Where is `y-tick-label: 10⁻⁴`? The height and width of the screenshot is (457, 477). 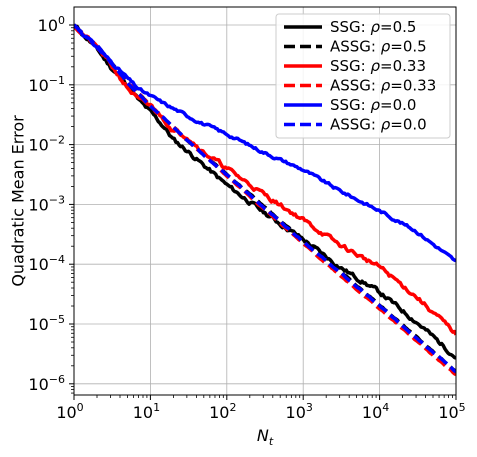 y-tick-label: 10⁻⁴ is located at coordinates (46, 263).